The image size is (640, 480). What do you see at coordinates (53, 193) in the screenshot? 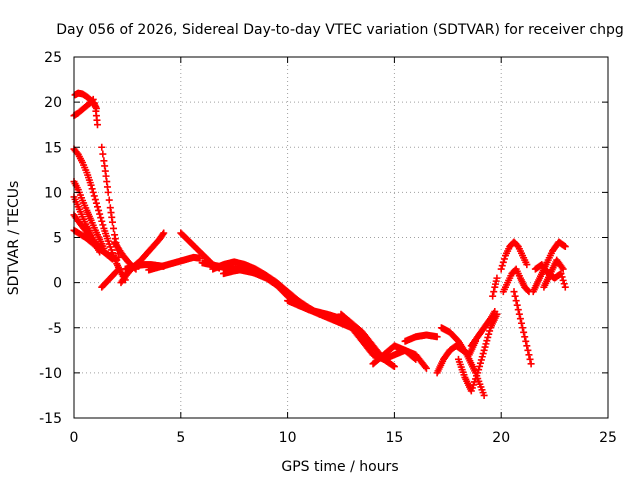
I see `y-tick-label: 10` at bounding box center [53, 193].